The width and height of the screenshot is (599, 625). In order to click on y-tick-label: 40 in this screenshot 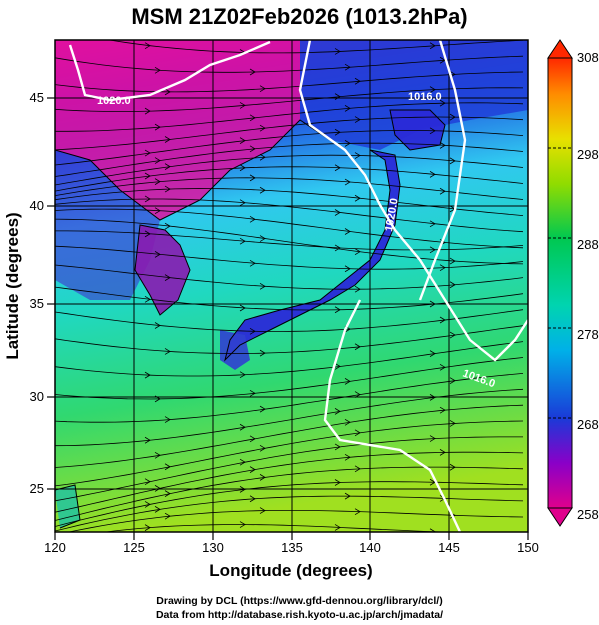, I will do `click(37, 205)`.